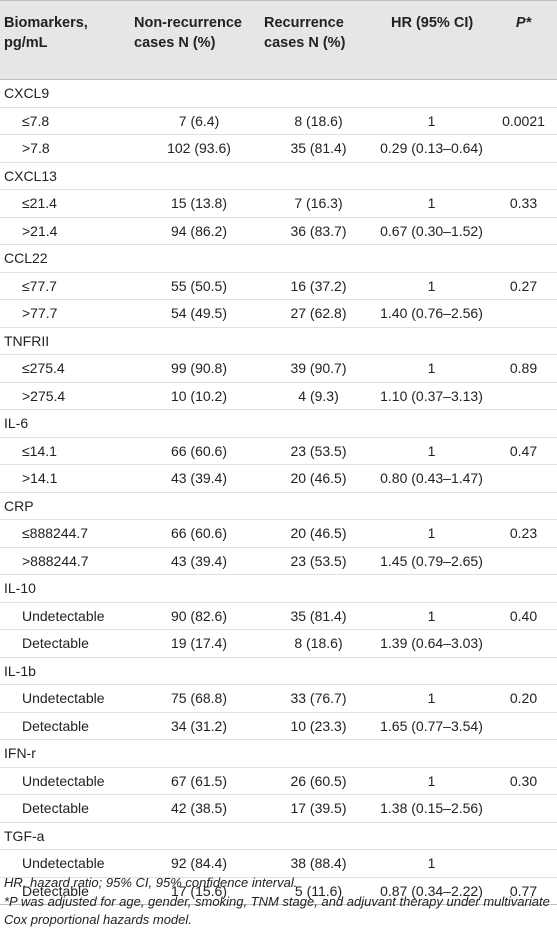 This screenshot has width=557, height=942. I want to click on biomarker-name-cell: CXCL13, so click(67, 176).